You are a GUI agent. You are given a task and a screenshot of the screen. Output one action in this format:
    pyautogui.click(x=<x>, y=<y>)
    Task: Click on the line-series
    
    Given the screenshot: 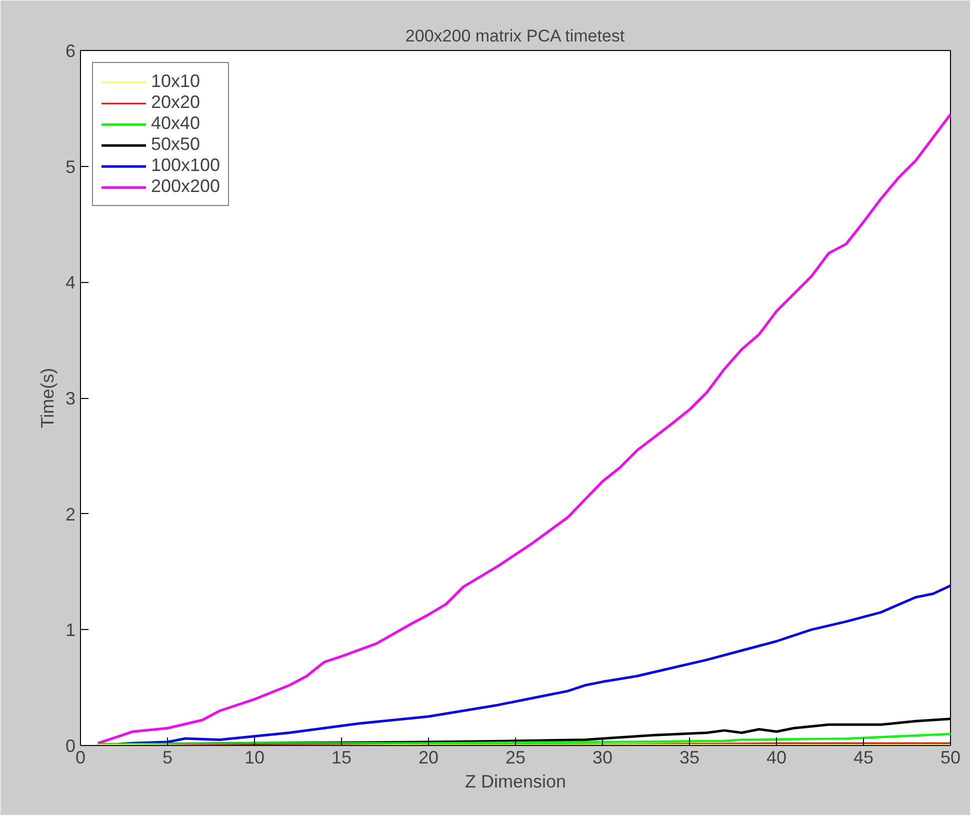 What is the action you would take?
    pyautogui.click(x=523, y=739)
    